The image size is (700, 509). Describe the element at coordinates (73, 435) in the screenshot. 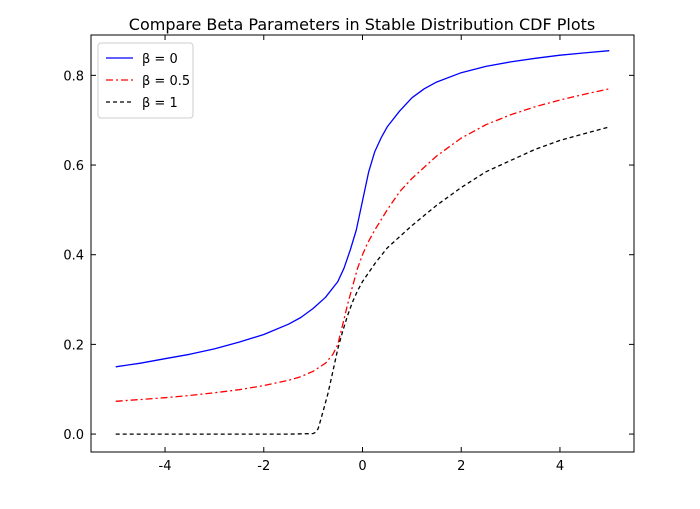

I see `y-tick-label: 0.0` at that location.